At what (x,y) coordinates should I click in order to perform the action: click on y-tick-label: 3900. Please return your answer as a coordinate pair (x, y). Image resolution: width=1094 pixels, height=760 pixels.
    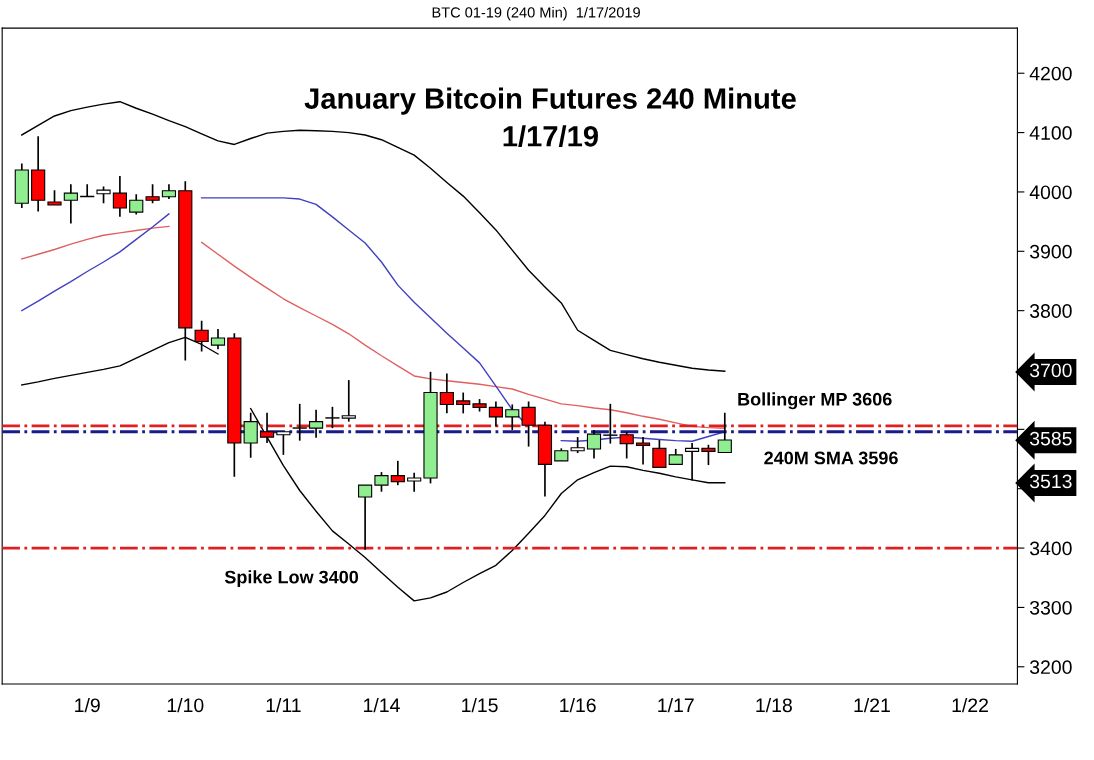
    Looking at the image, I should click on (1050, 251).